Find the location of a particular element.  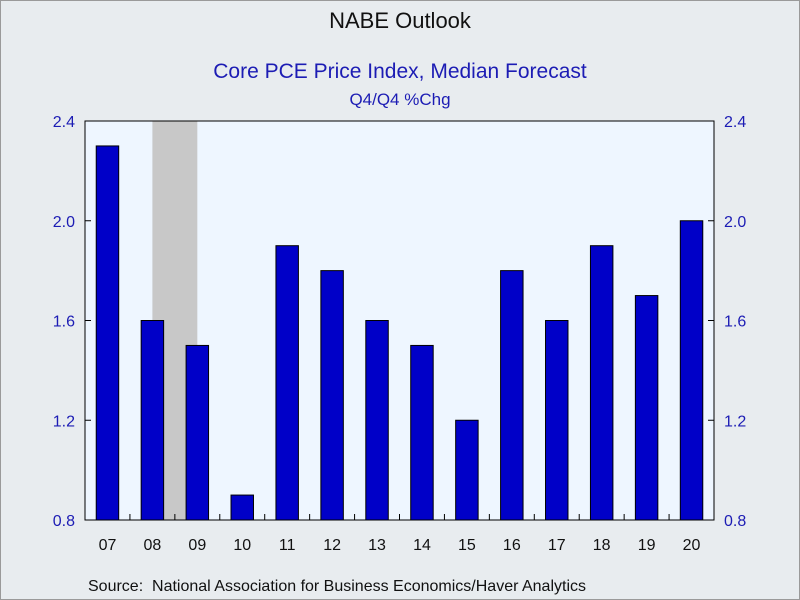

y-tick-label-right: 2.4 is located at coordinates (735, 122).